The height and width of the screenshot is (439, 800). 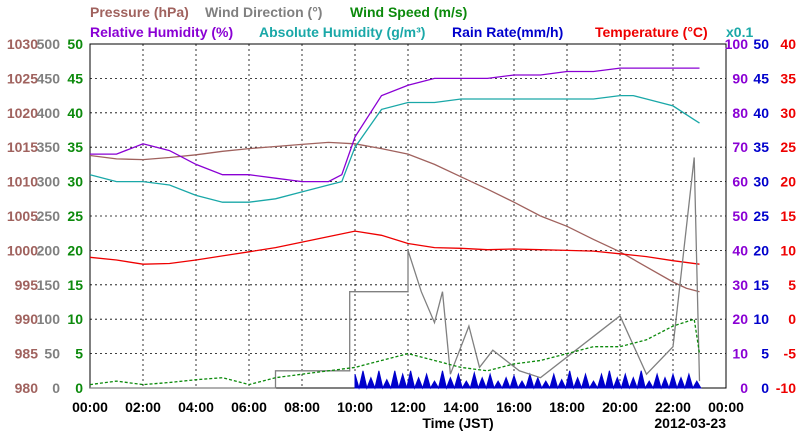 I want to click on y-tick-label-wind_speed: 25, so click(x=75, y=216).